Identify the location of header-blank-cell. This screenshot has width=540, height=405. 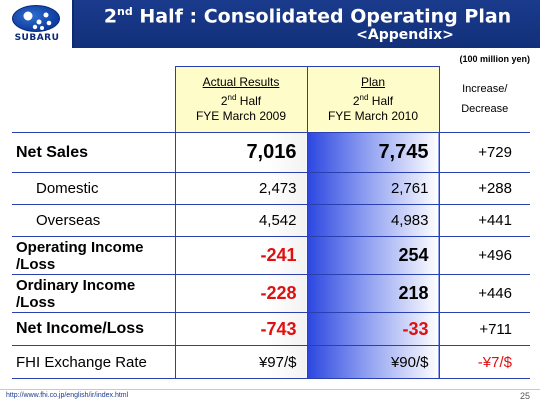
(93, 99).